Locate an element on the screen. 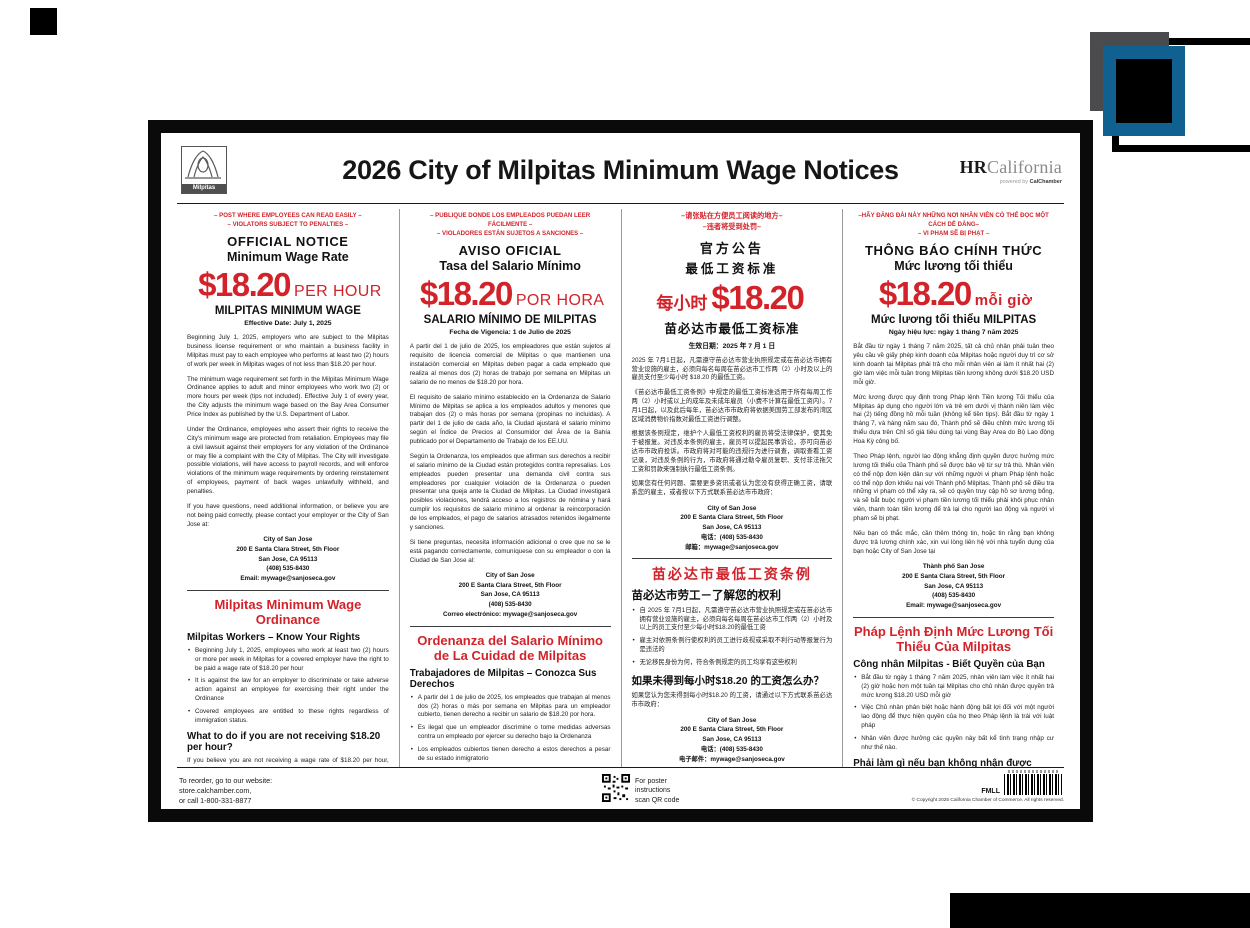 This screenshot has height=928, width=1250. post-instructions: –请张贴在方便员工阅读的地方– –违者将受到处罚– is located at coordinates (732, 222).